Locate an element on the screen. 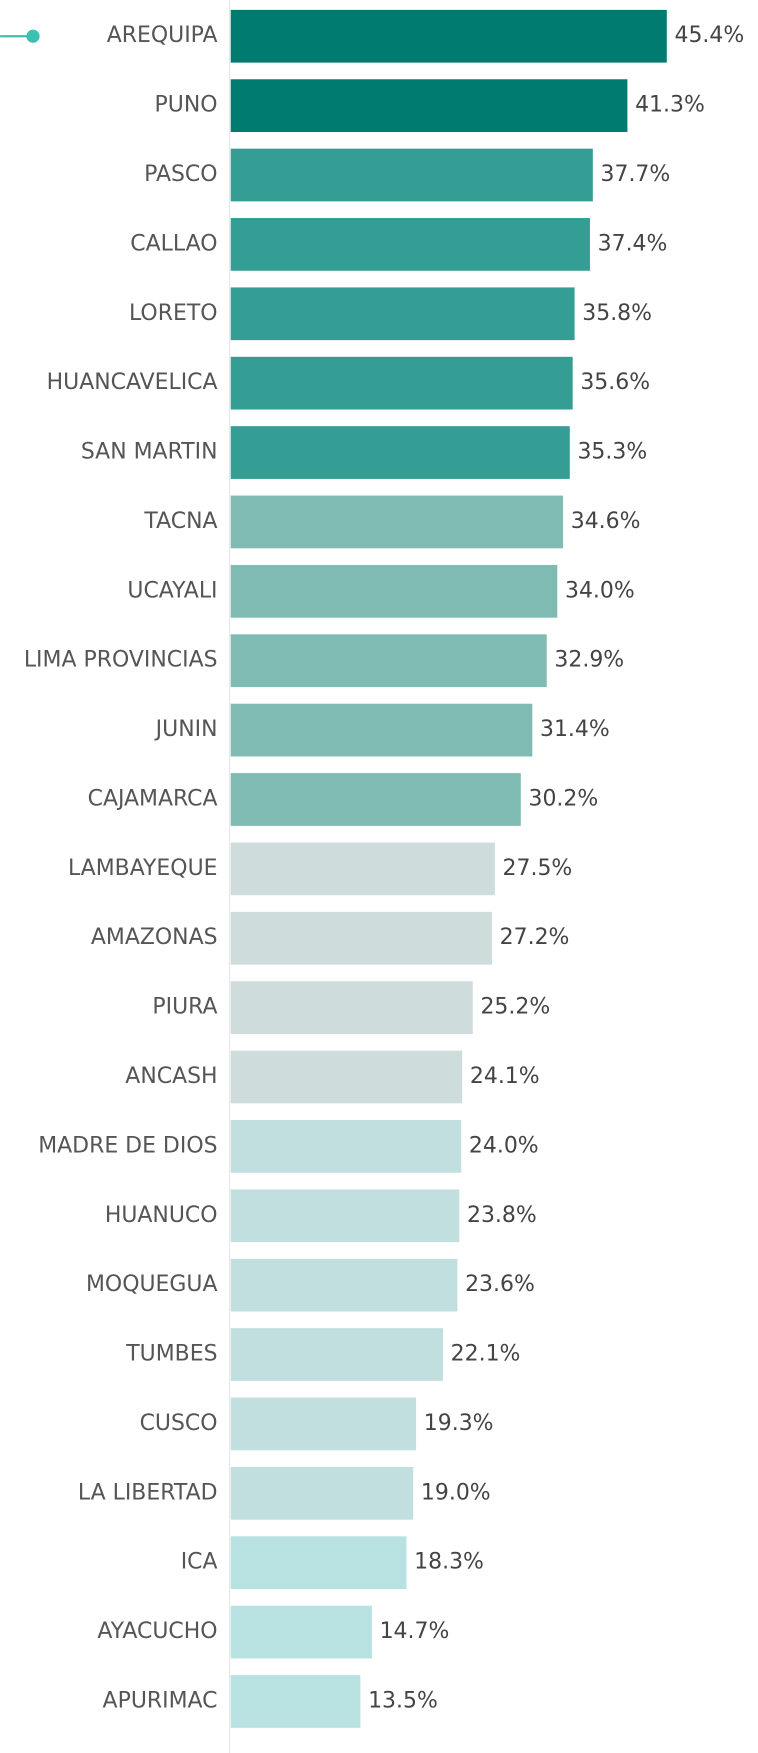  category-label: LA LIBERTAD is located at coordinates (148, 1492).